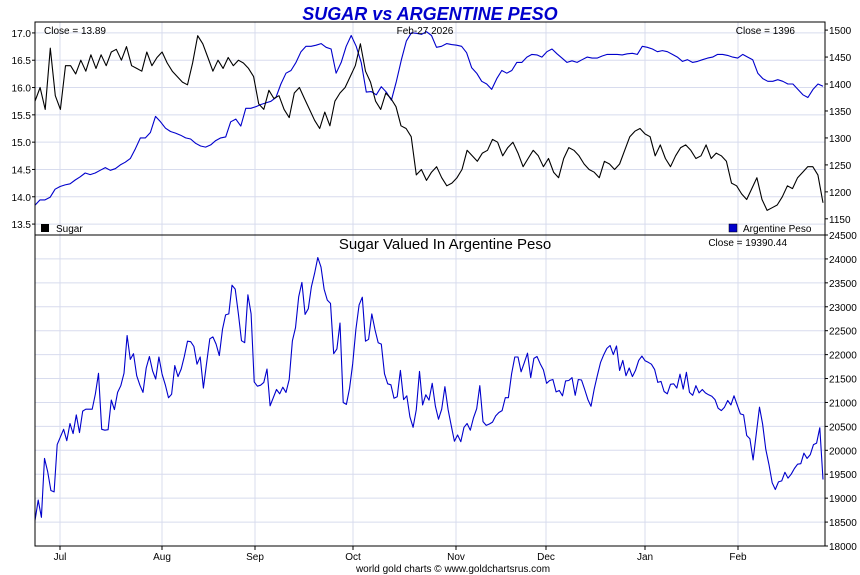  What do you see at coordinates (738, 557) in the screenshot?
I see `x-tick-label: Feb` at bounding box center [738, 557].